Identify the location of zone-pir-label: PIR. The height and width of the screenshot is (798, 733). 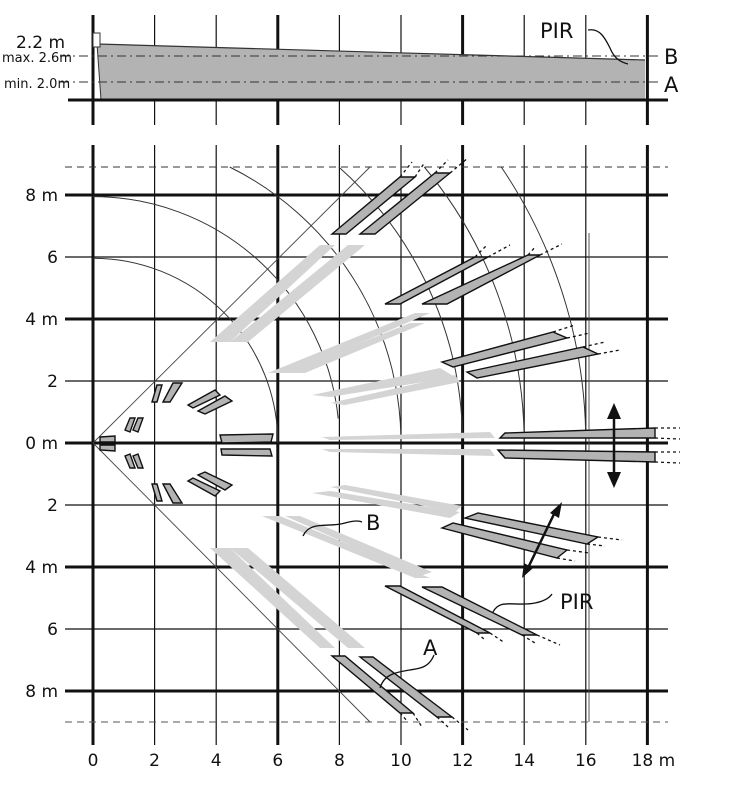
(576, 602).